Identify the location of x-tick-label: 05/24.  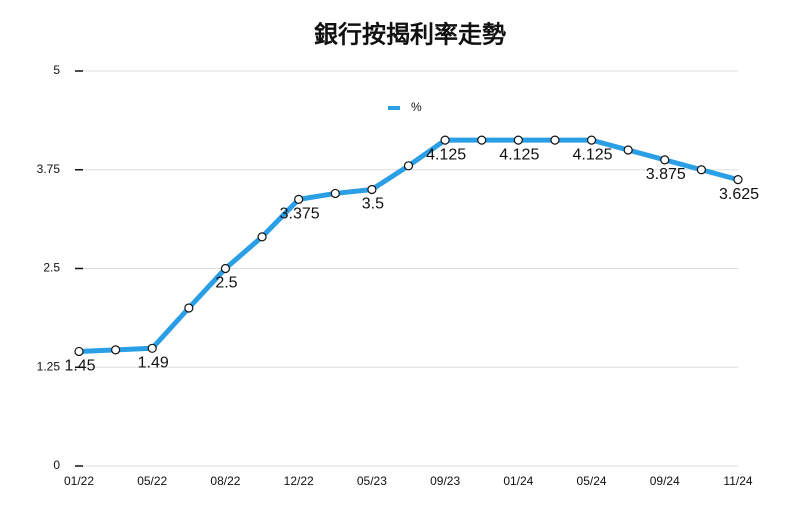
(592, 481).